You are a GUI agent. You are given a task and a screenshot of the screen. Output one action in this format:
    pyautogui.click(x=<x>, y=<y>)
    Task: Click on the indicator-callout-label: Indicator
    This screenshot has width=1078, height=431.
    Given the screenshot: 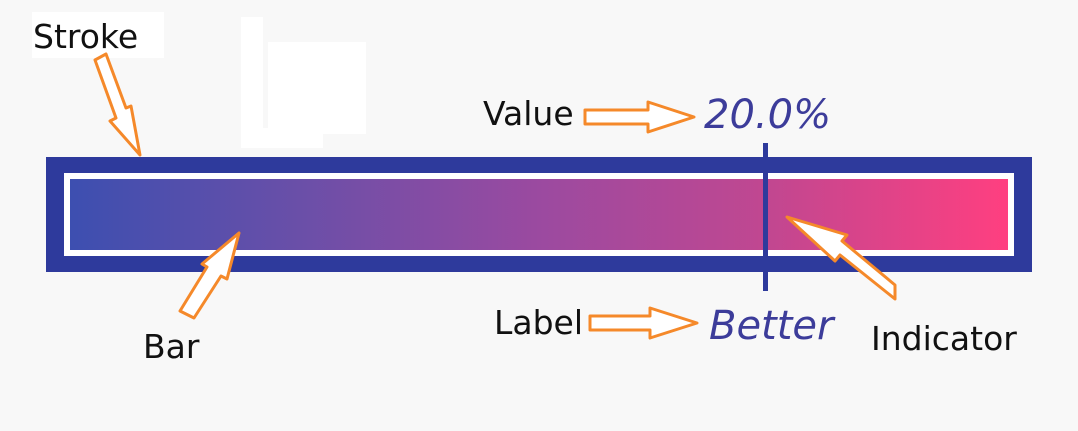 What is the action you would take?
    pyautogui.click(x=944, y=338)
    